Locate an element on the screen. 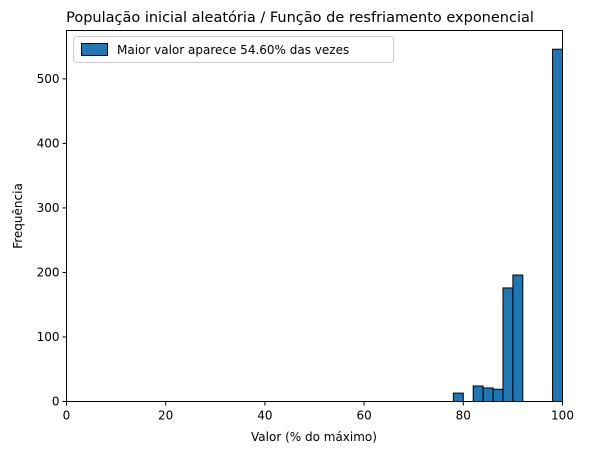  y-tick-label-3: 300 is located at coordinates (48, 208).